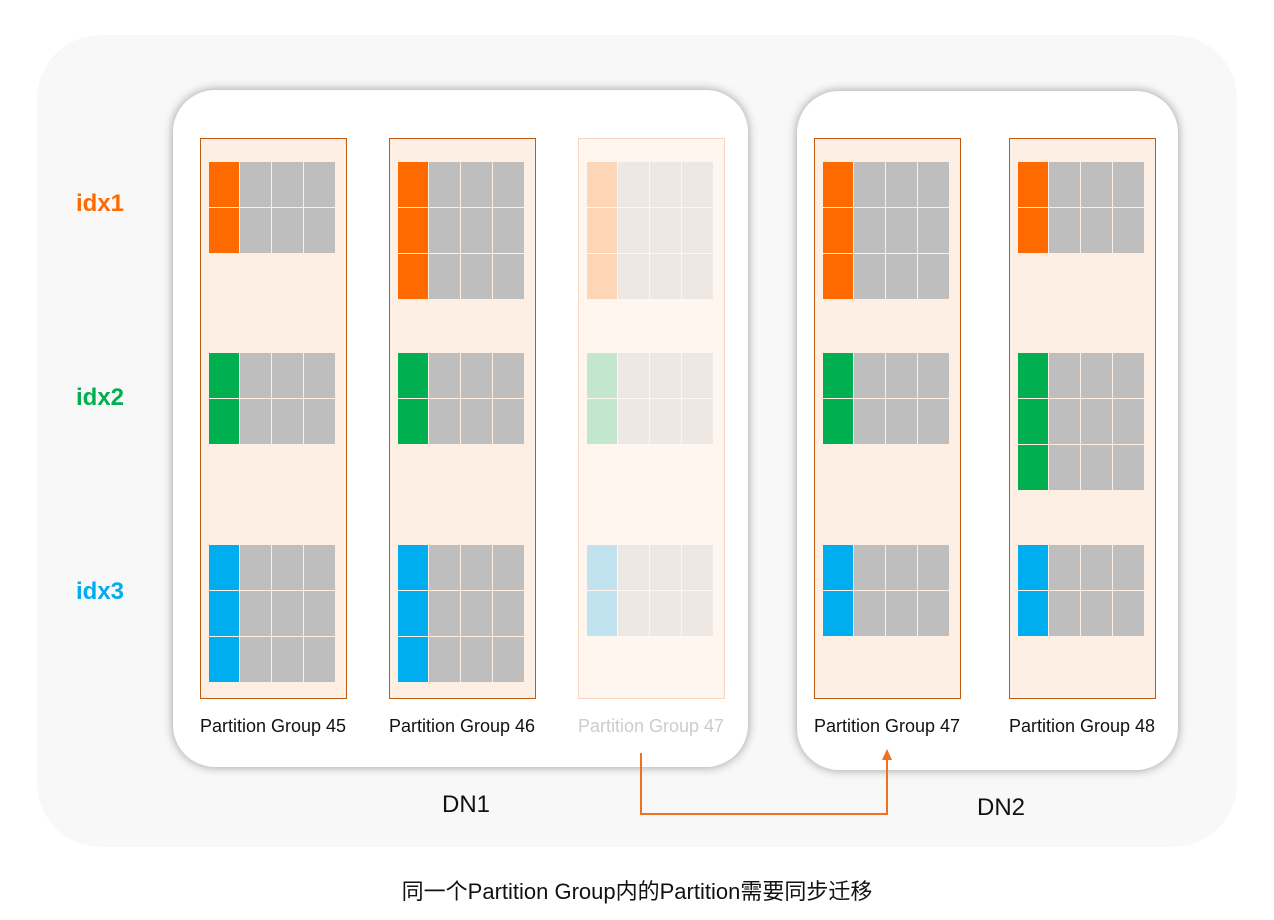  What do you see at coordinates (273, 726) in the screenshot?
I see `partition-group-label: Partition Group 45` at bounding box center [273, 726].